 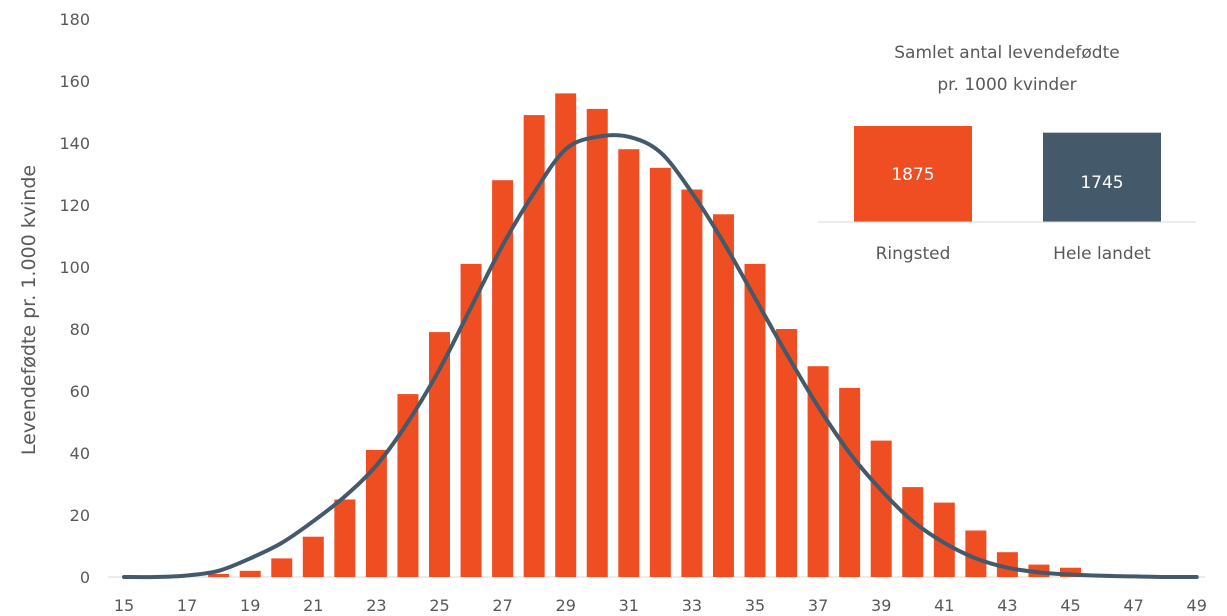 What do you see at coordinates (74, 81) in the screenshot?
I see `y-tick-label: 160` at bounding box center [74, 81].